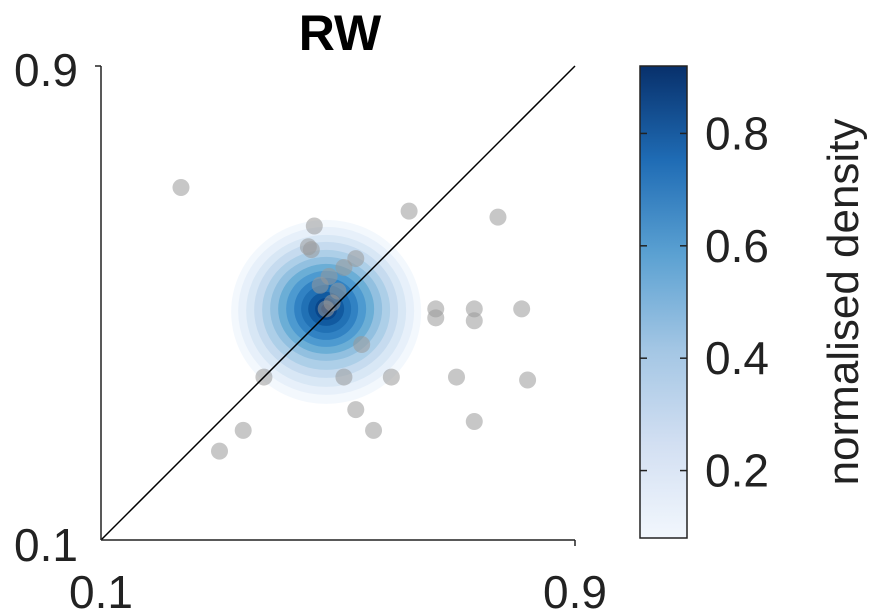 The height and width of the screenshot is (616, 871). What do you see at coordinates (46, 545) in the screenshot?
I see `y-tick-label-bottom: 0.1` at bounding box center [46, 545].